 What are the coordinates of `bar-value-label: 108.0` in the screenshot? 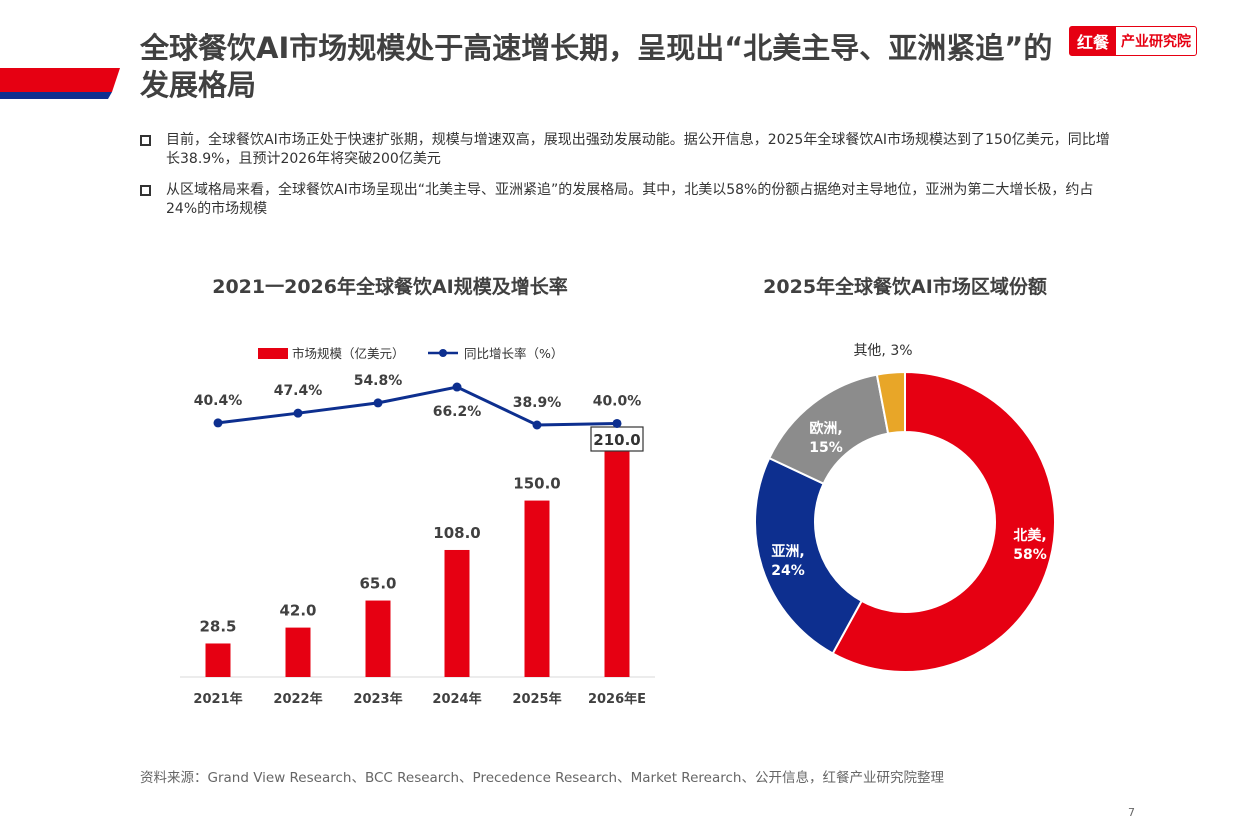 It's located at (456, 533).